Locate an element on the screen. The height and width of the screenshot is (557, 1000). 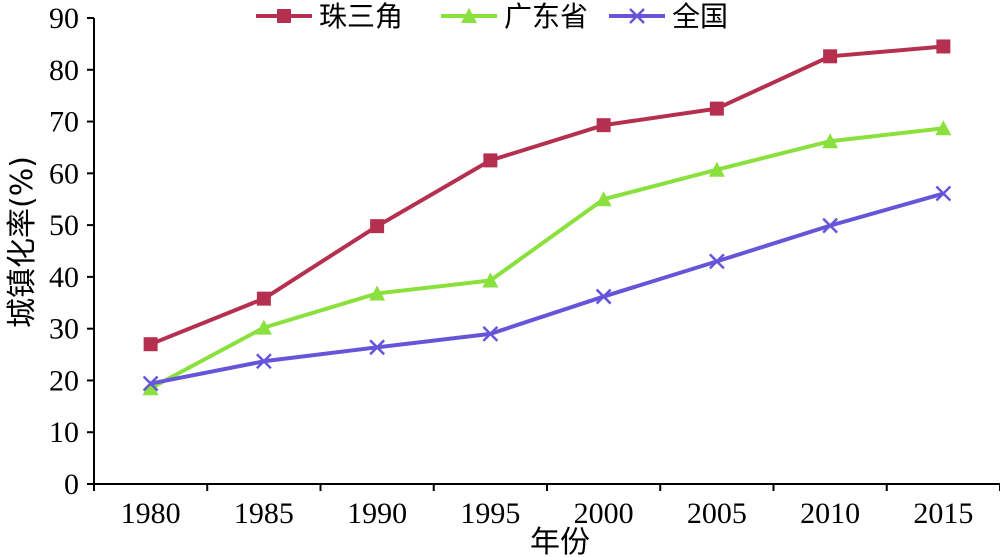
legend-item-1: 珠三角 is located at coordinates (329, 16).